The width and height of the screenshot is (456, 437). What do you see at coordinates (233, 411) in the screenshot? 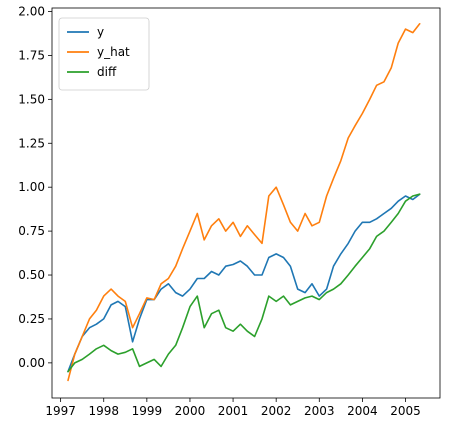
I see `x-tick-label: 2001` at bounding box center [233, 411].